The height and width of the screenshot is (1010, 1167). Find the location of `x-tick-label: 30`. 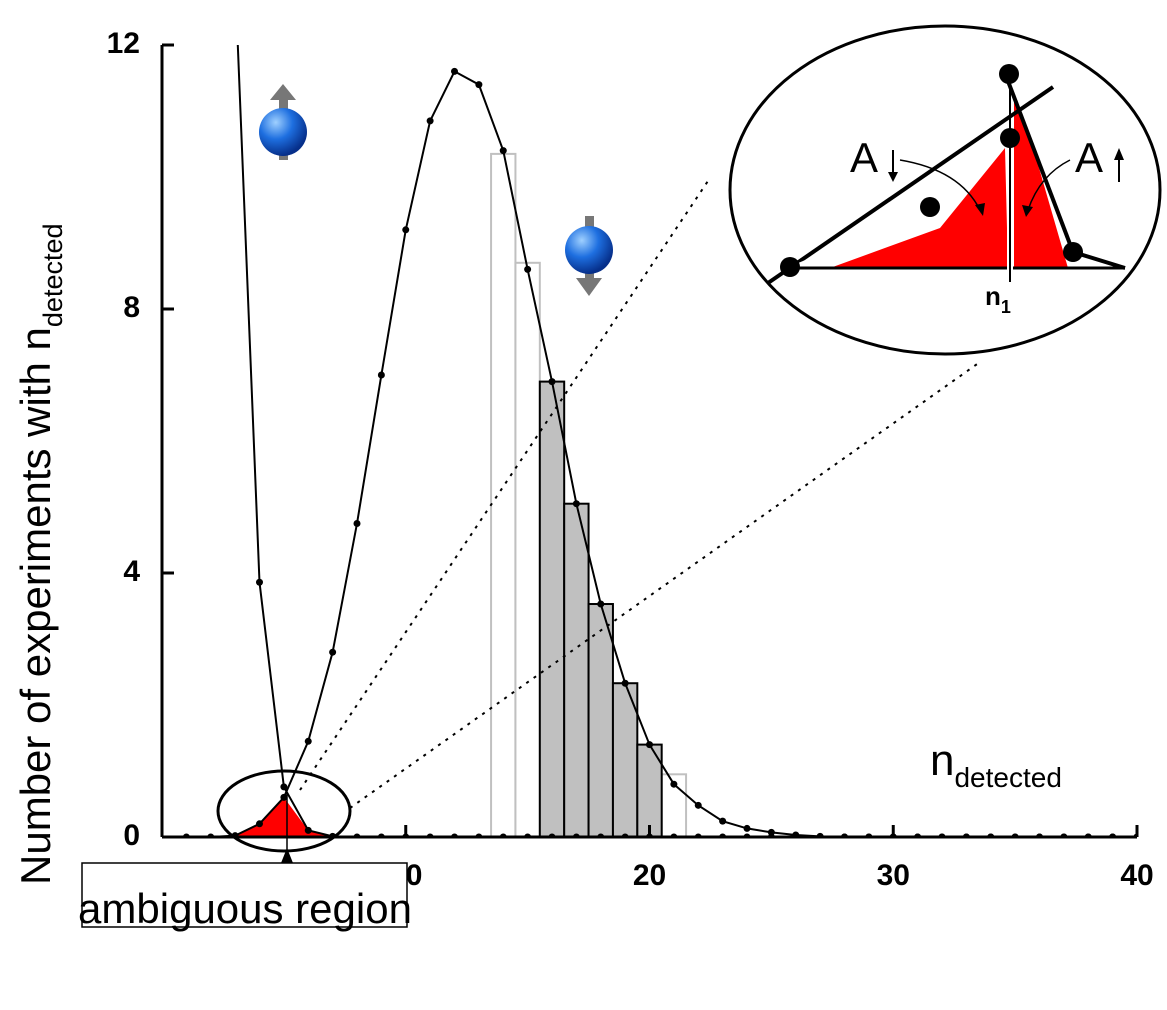

x-tick-label: 30 is located at coordinates (893, 875).